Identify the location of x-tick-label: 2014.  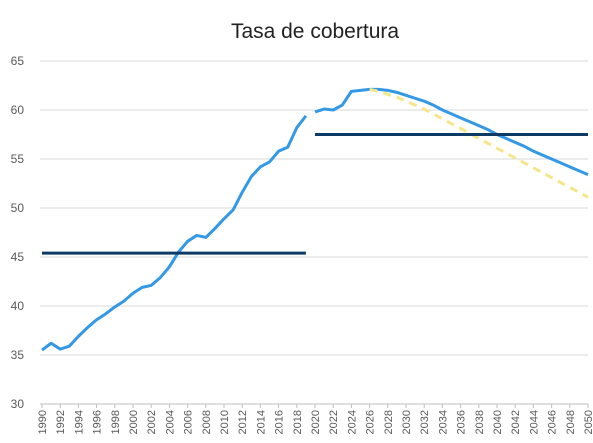
(261, 422).